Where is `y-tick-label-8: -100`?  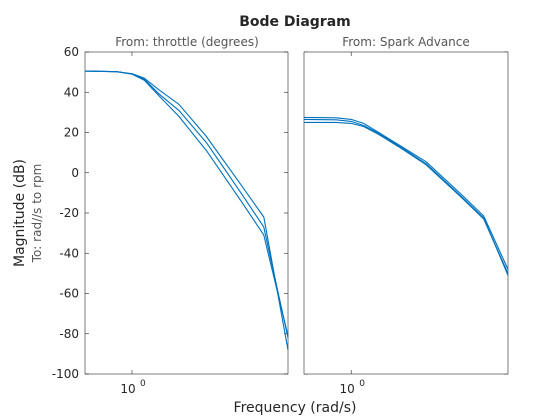
y-tick-label-8: -100 is located at coordinates (65, 374).